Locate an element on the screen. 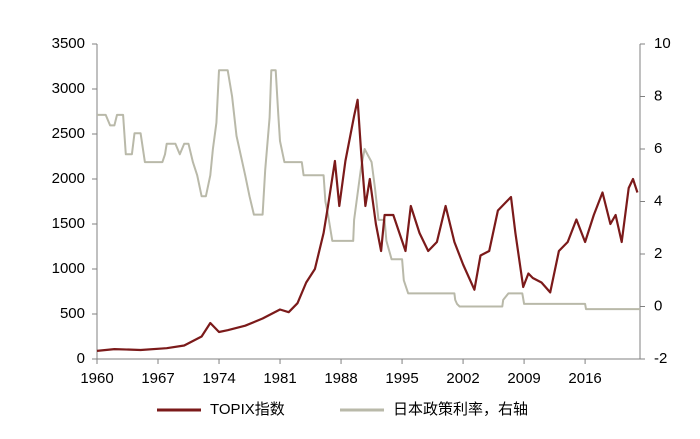 The image size is (700, 439). y2-tick-label: -2 is located at coordinates (660, 358).